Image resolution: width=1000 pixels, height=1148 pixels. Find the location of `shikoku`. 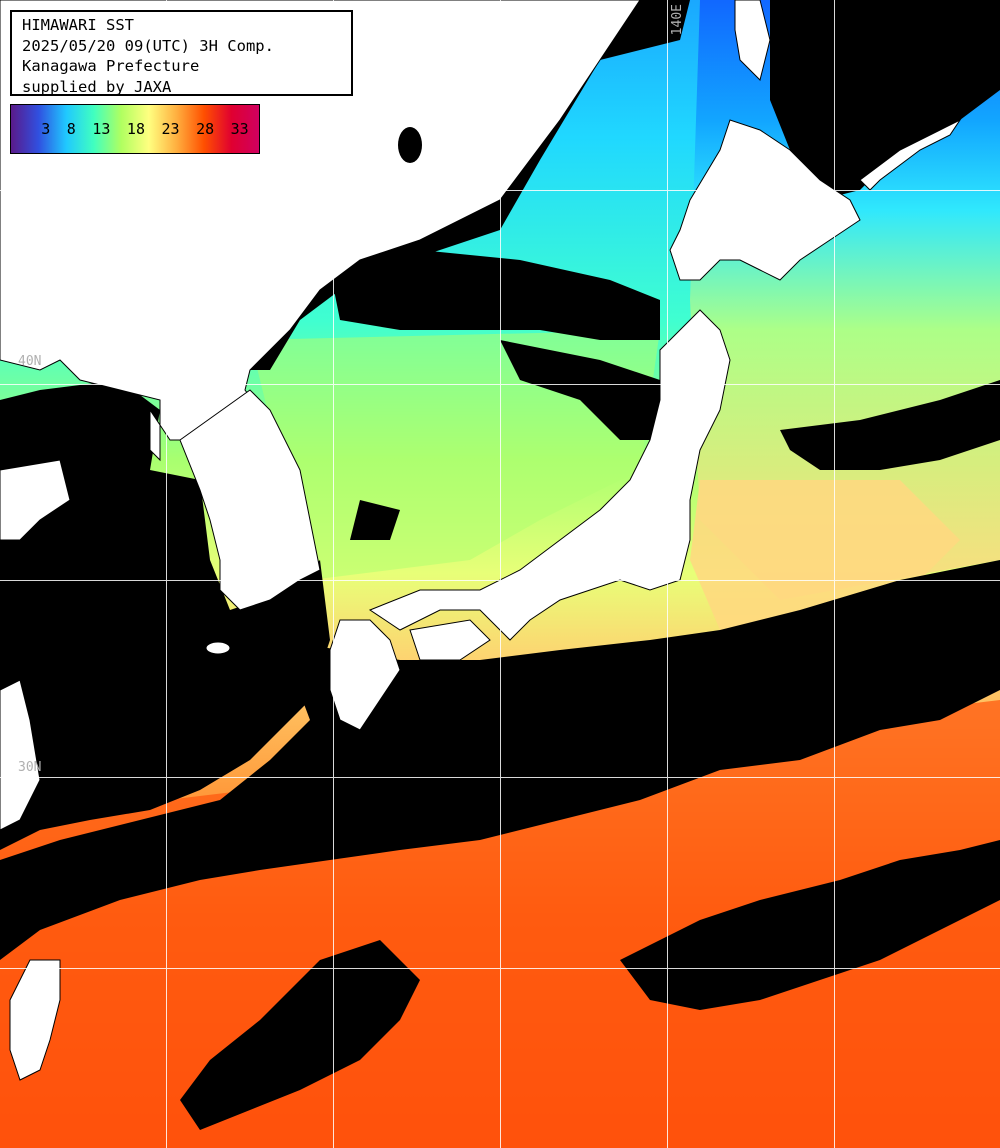

shikoku is located at coordinates (450, 640).